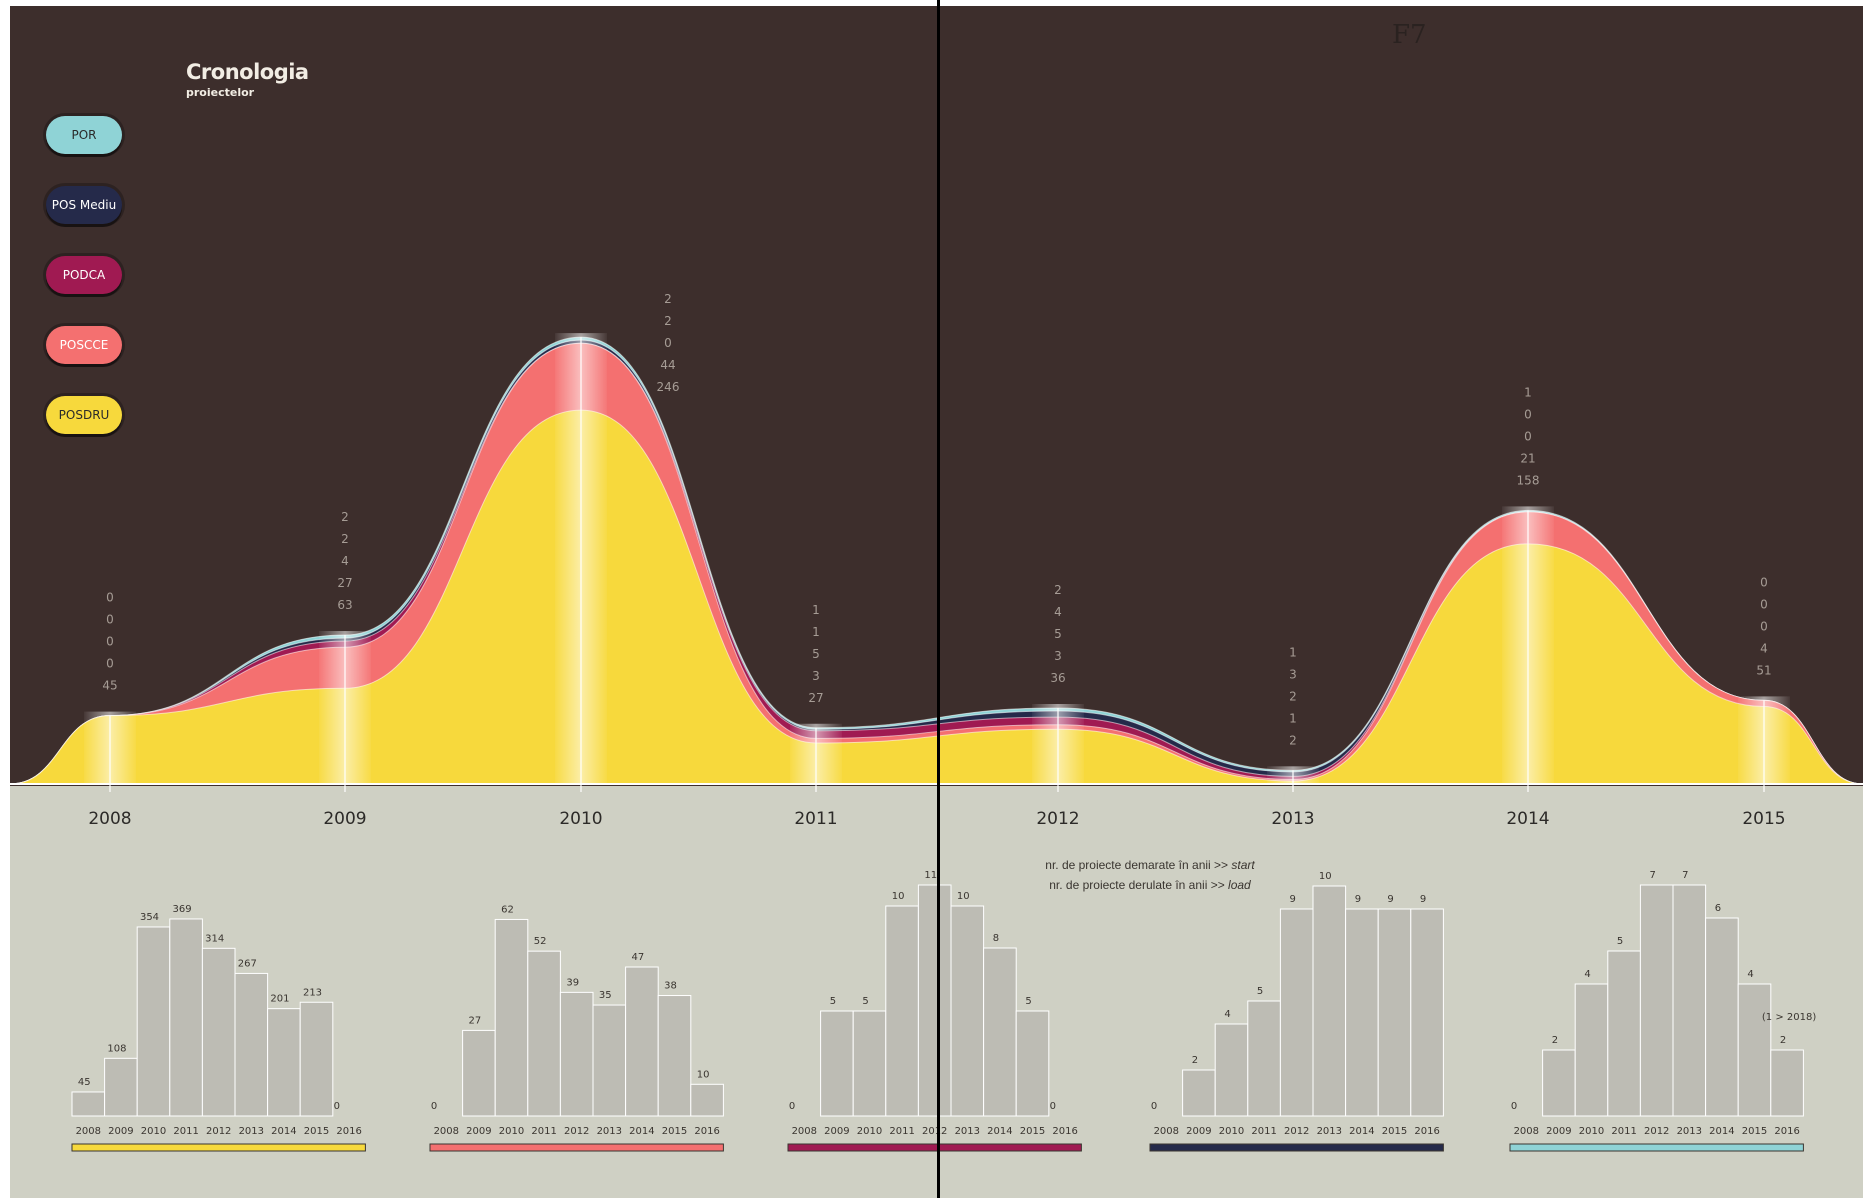  I want to click on bar-value-poscce-2011: 52, so click(540, 941).